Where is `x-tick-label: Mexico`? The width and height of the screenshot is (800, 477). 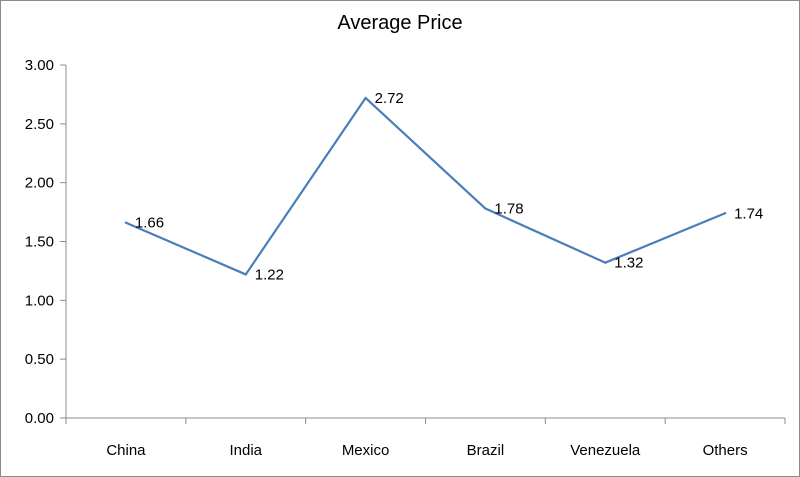
x-tick-label: Mexico is located at coordinates (366, 450).